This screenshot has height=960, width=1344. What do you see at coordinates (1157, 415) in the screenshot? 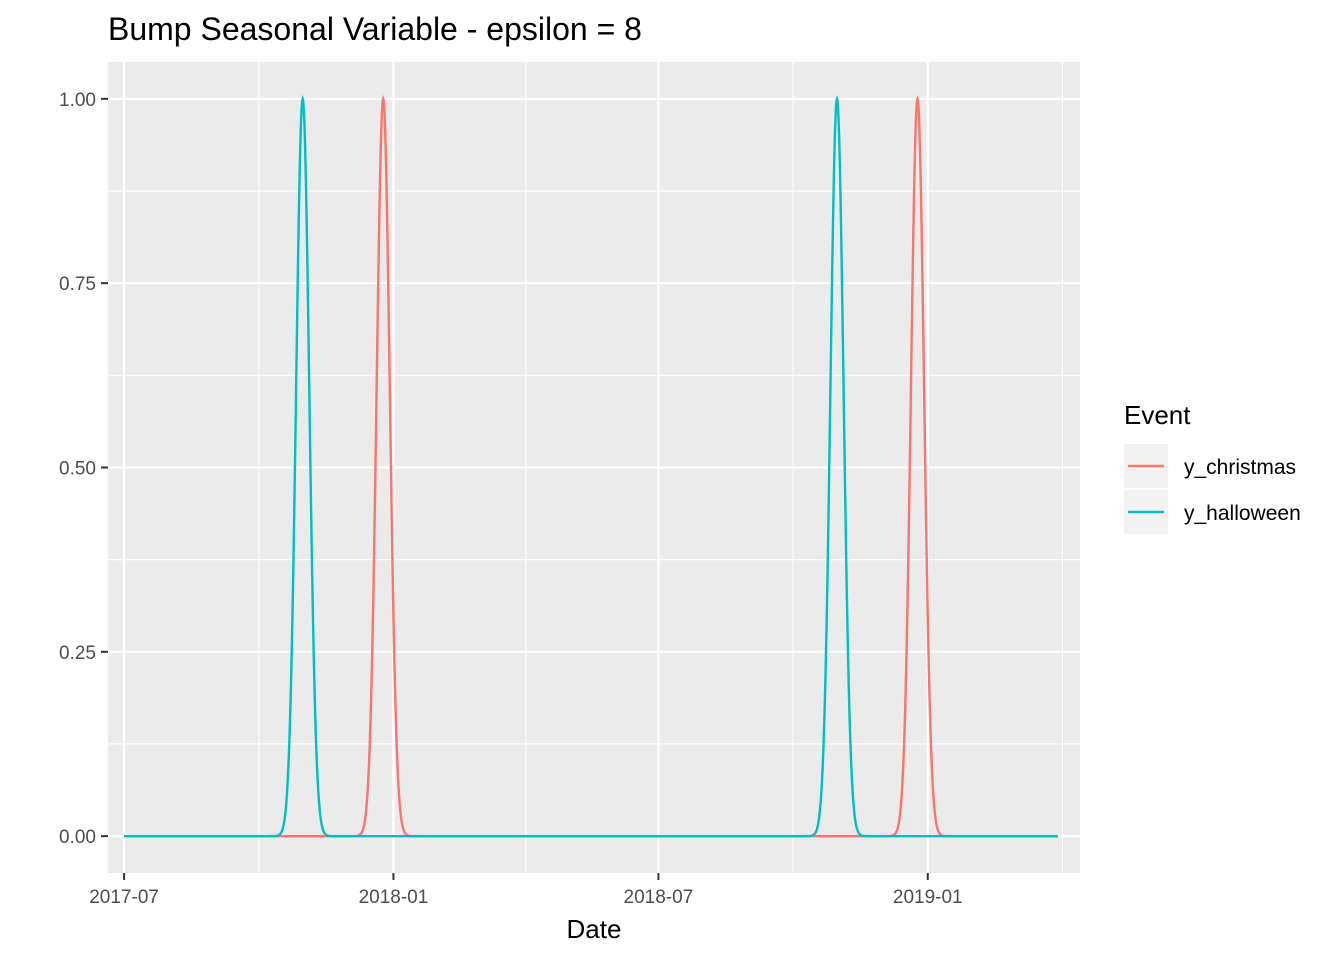
I see `legend-title: Event` at bounding box center [1157, 415].